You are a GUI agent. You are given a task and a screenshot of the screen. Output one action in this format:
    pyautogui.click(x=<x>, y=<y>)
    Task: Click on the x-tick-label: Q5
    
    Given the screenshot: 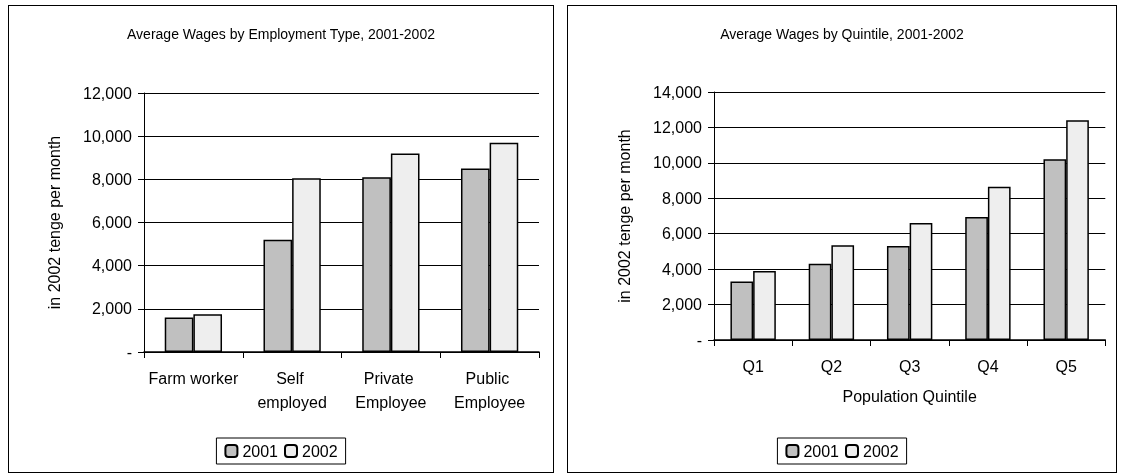 What is the action you would take?
    pyautogui.click(x=1066, y=366)
    